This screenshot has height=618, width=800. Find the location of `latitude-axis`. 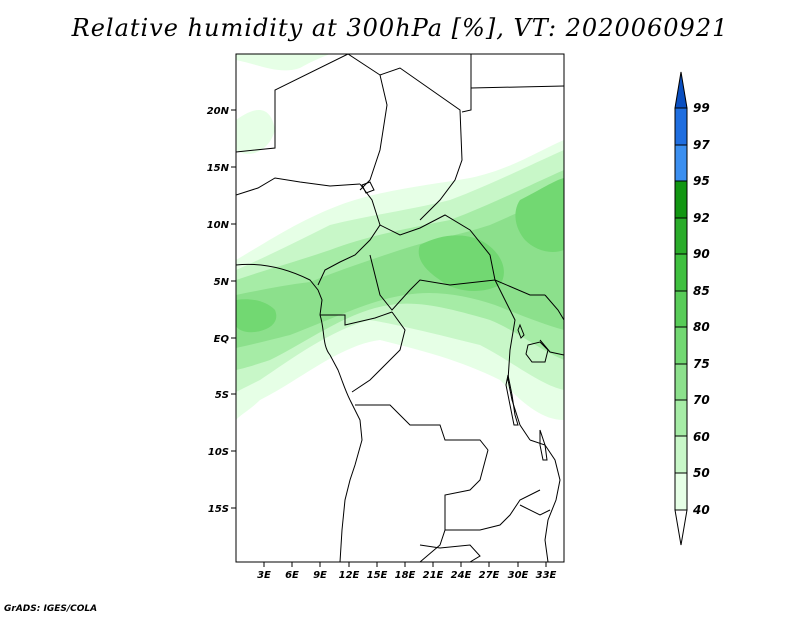

latitude-axis is located at coordinates (233, 309).